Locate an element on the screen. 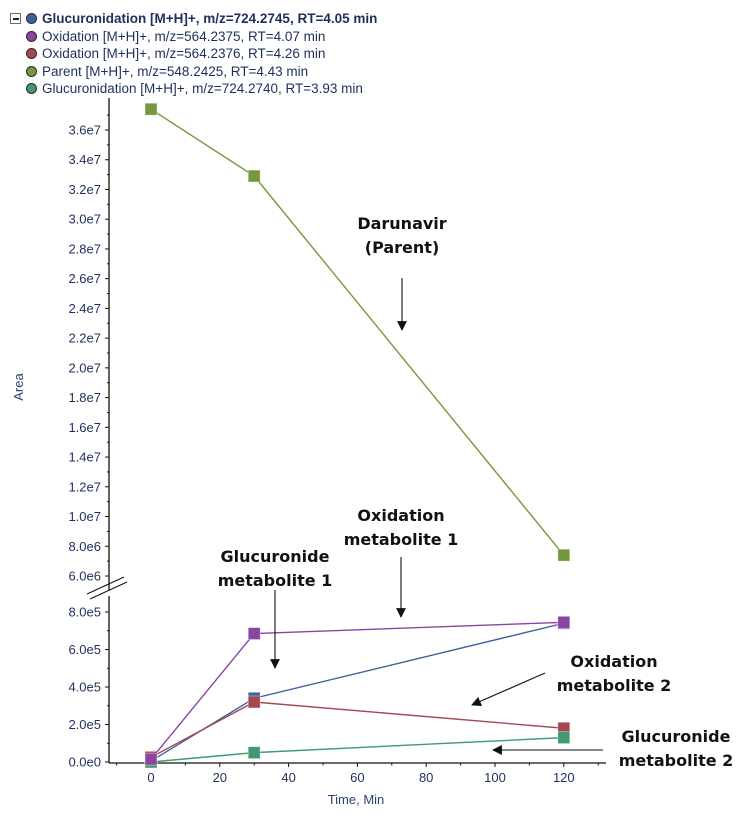 The image size is (750, 824). y-tick-label: 3.4e7 is located at coordinates (84, 159).